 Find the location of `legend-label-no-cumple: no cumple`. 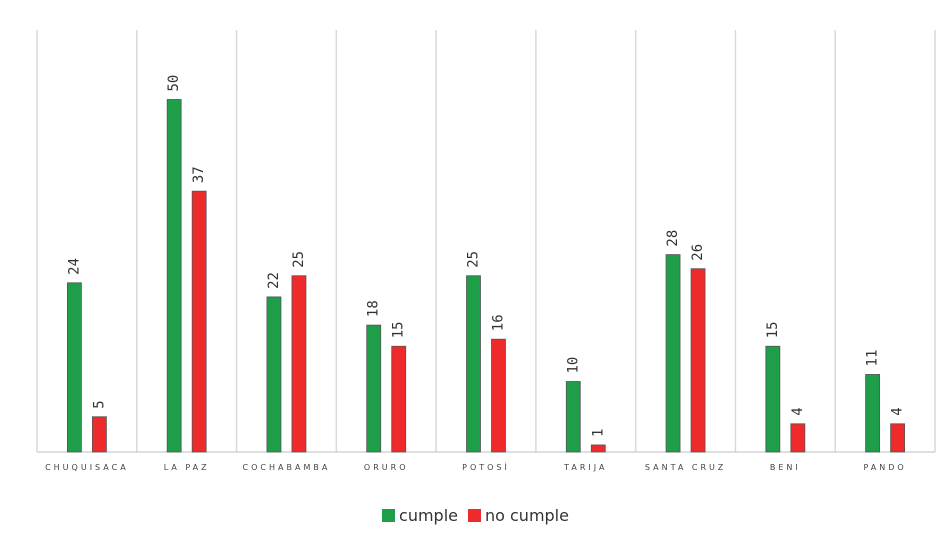

legend-label-no-cumple: no cumple is located at coordinates (526, 515).